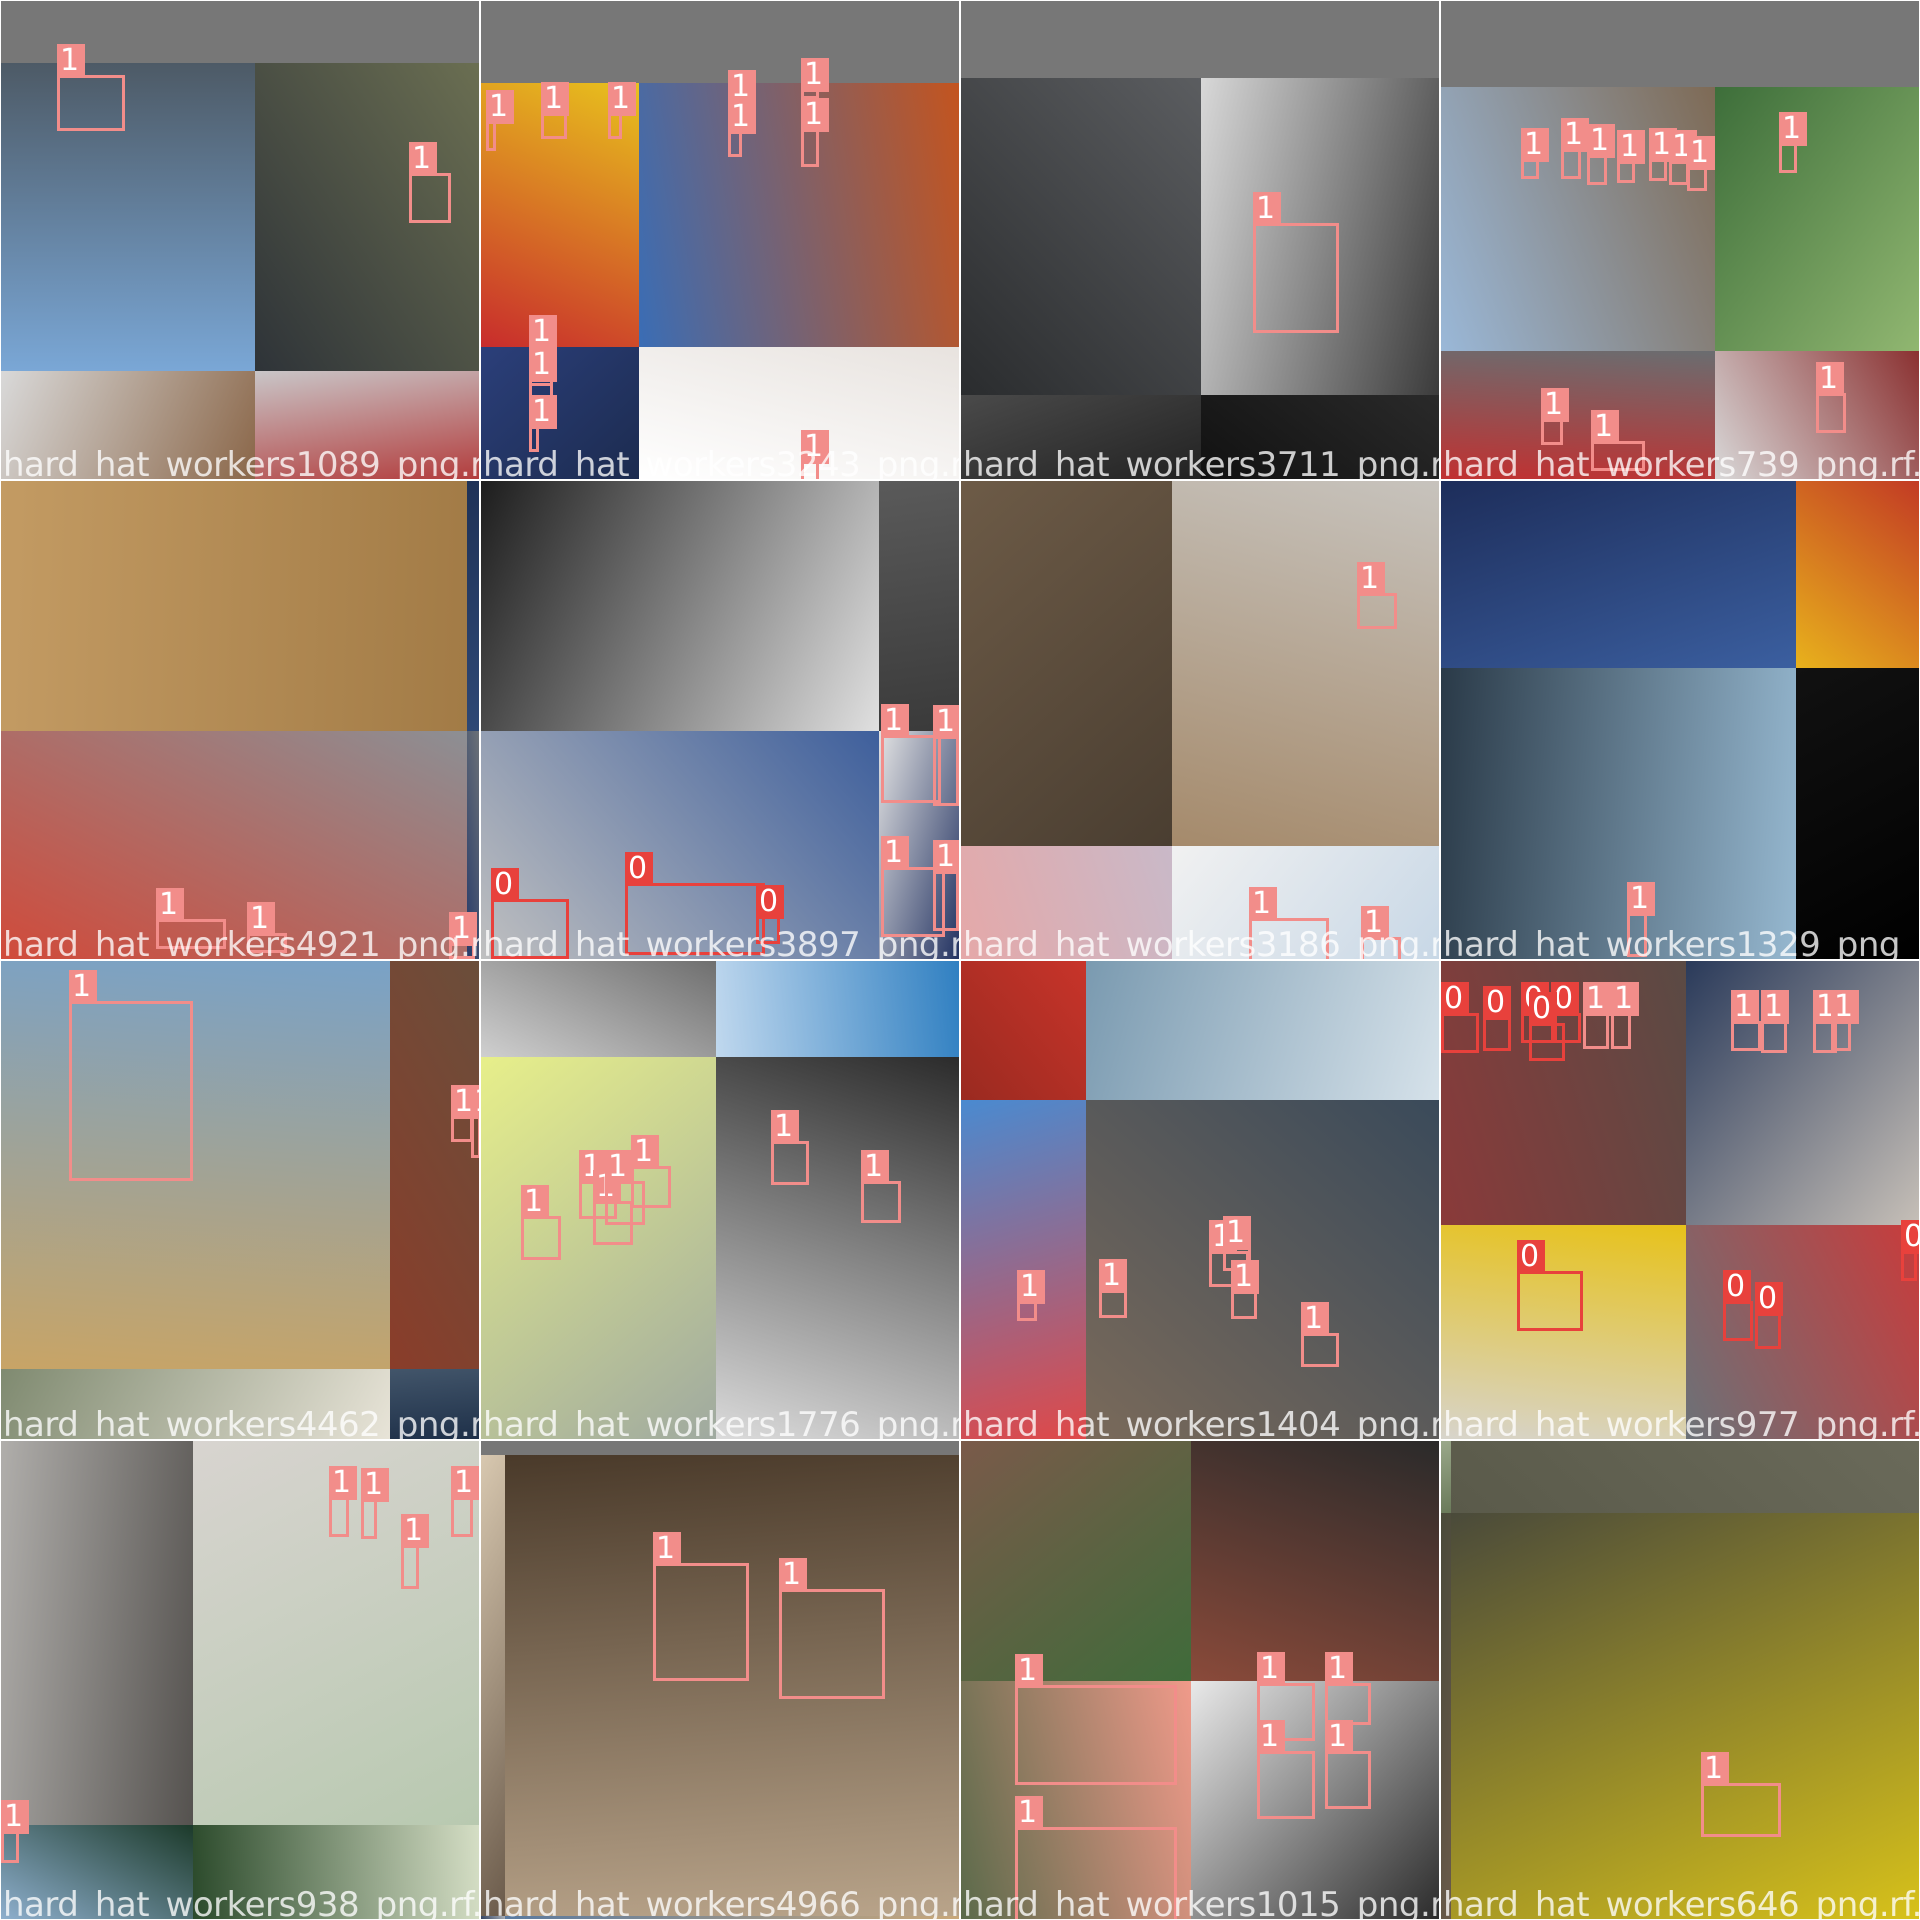  Describe the element at coordinates (1201, 1902) in the screenshot. I see `image-filename-caption: hard_hat_workers1015_png.rf.7` at that location.